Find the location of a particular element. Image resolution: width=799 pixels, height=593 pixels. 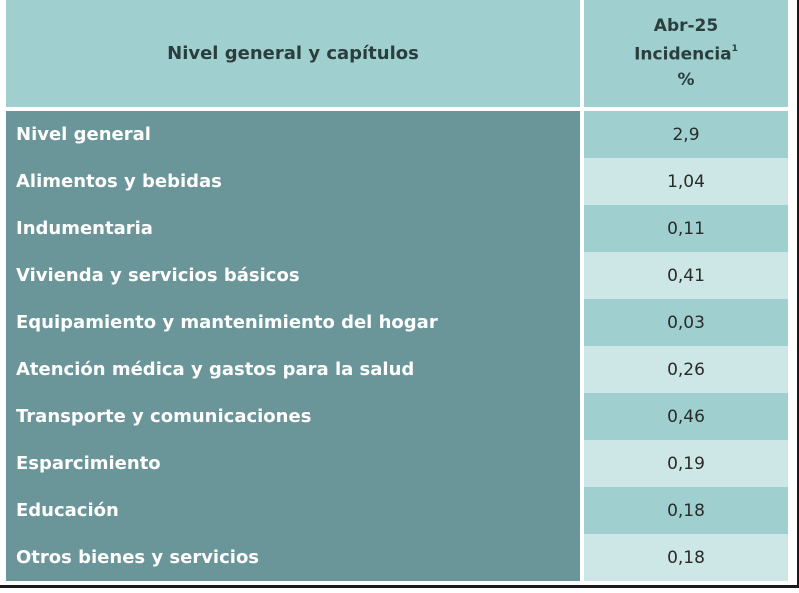

table-row: Alimentos y bebidas 1,04 is located at coordinates (397, 181).